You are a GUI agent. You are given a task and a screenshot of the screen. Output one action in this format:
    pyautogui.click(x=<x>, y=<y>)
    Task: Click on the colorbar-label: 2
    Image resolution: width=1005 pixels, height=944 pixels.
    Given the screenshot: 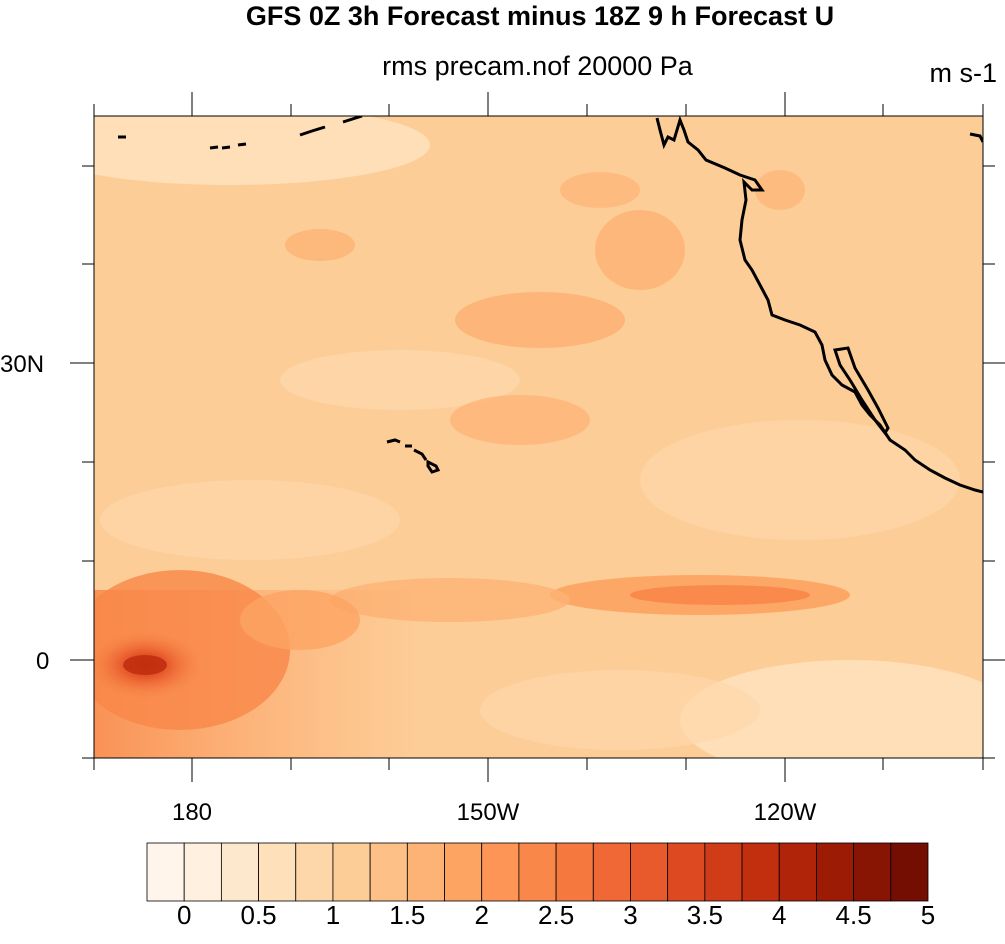 What is the action you would take?
    pyautogui.click(x=481, y=915)
    